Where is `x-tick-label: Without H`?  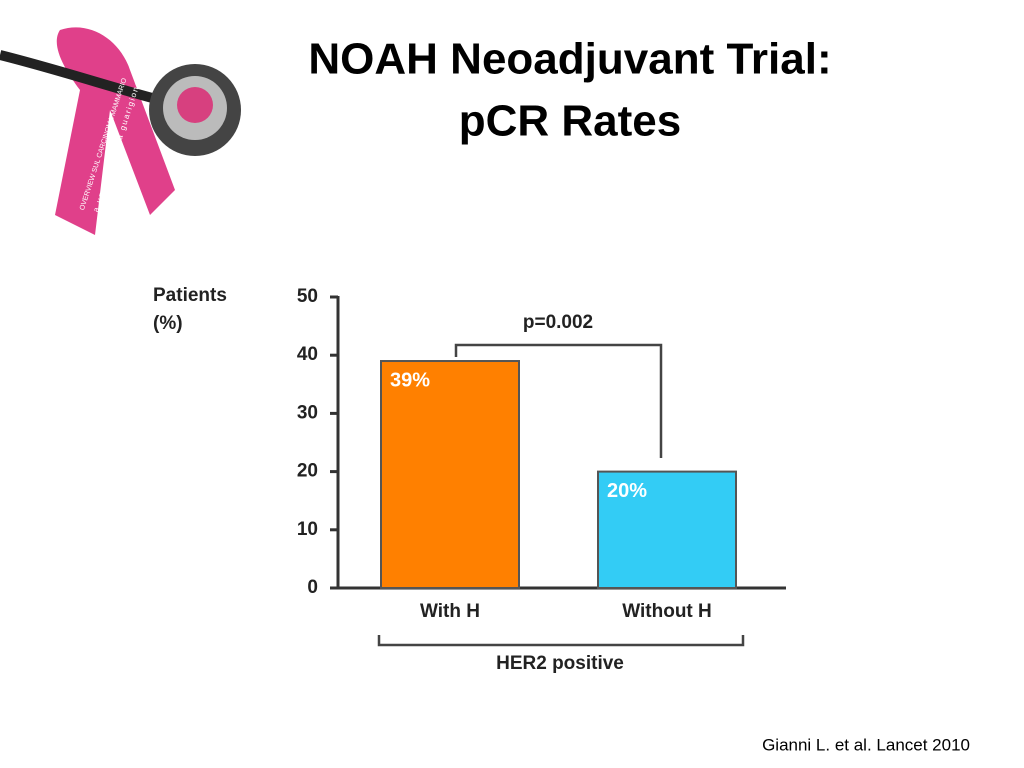
x-tick-label: Without H is located at coordinates (667, 611).